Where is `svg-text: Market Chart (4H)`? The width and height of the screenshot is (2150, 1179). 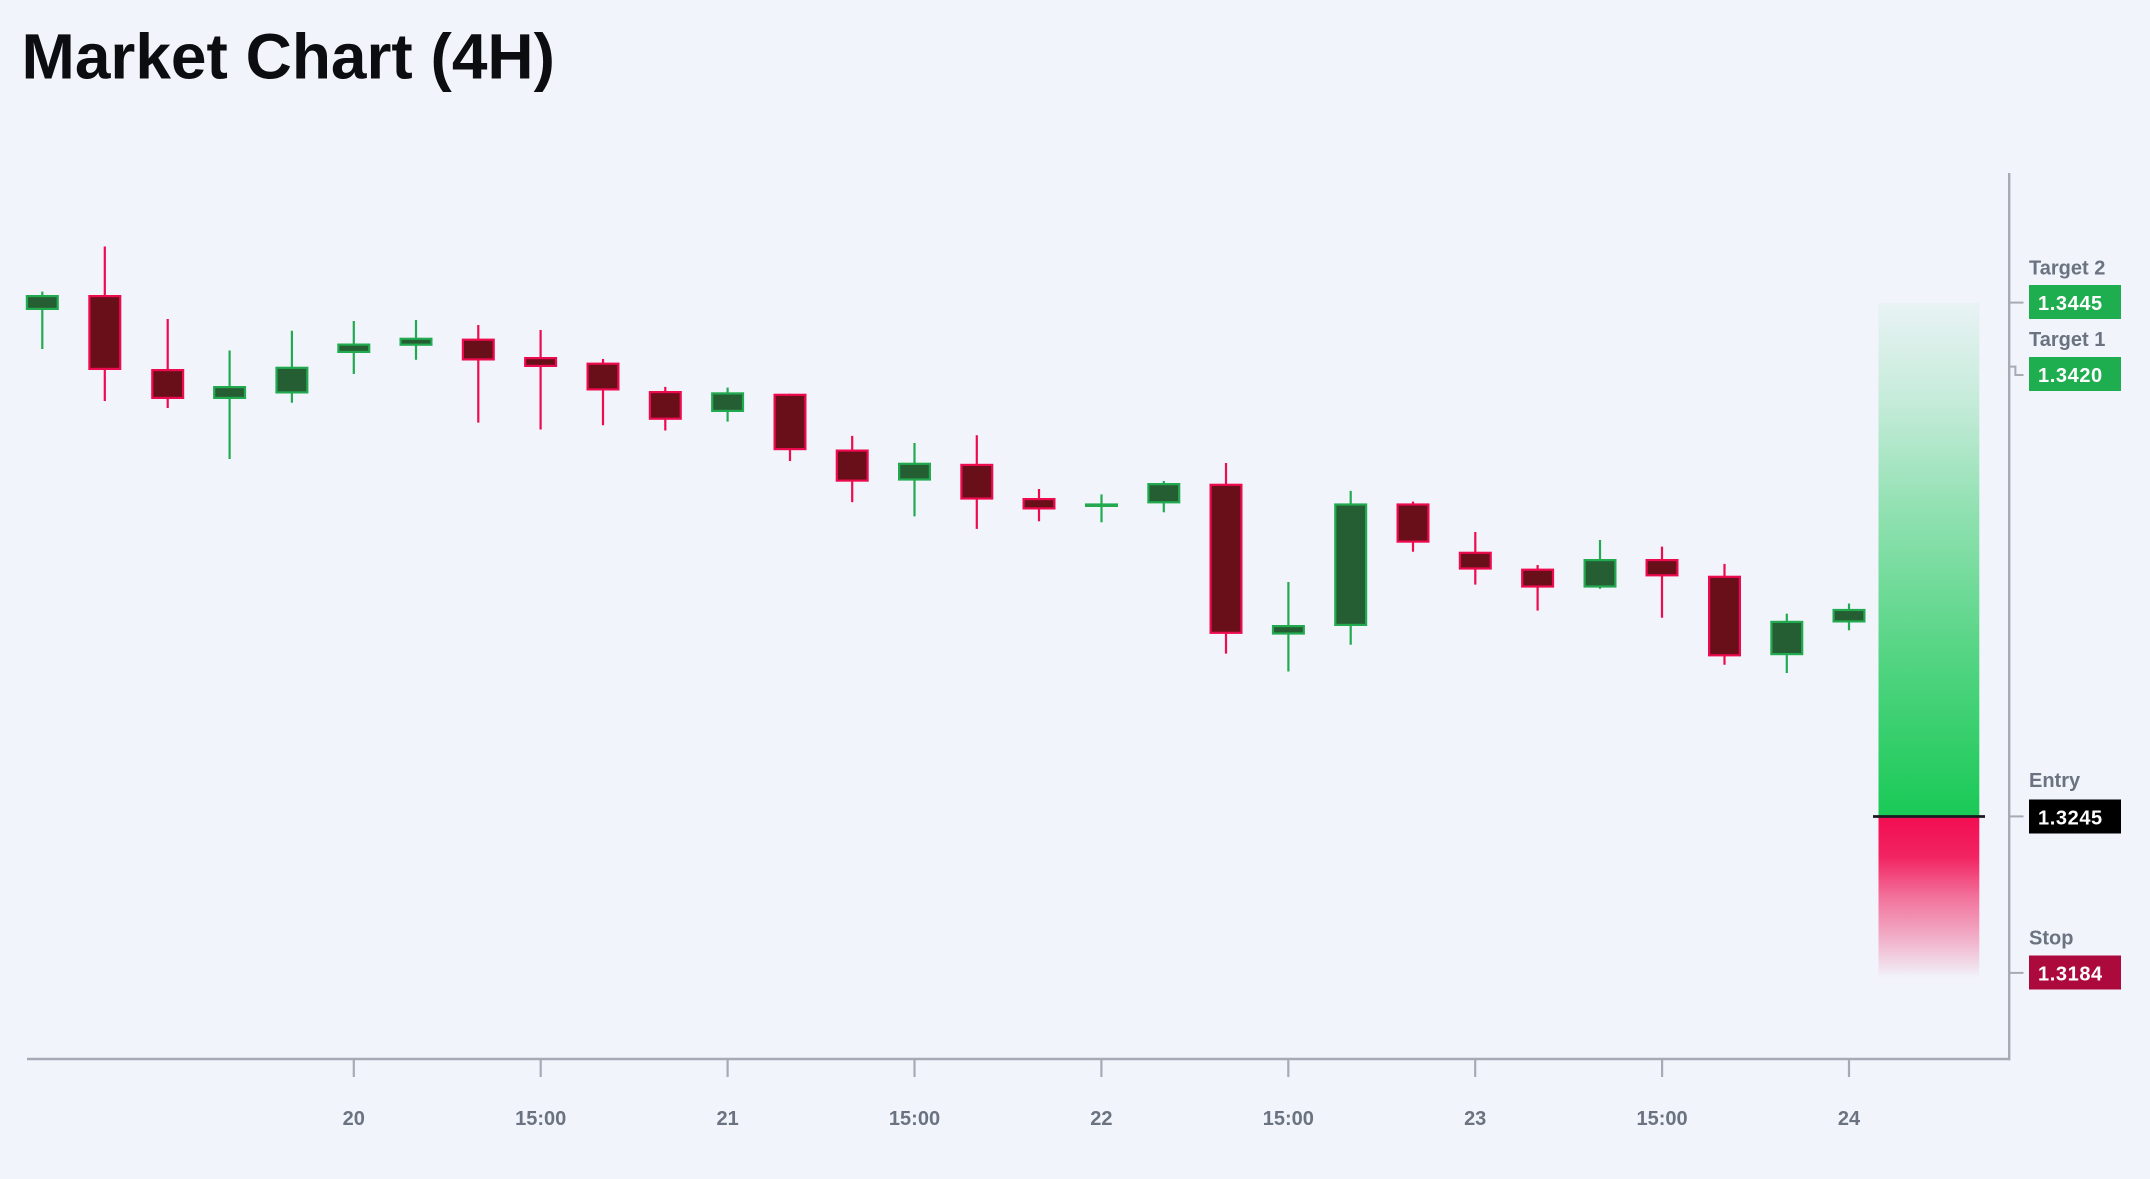
svg-text: Market Chart (4H) is located at coordinates (288, 57).